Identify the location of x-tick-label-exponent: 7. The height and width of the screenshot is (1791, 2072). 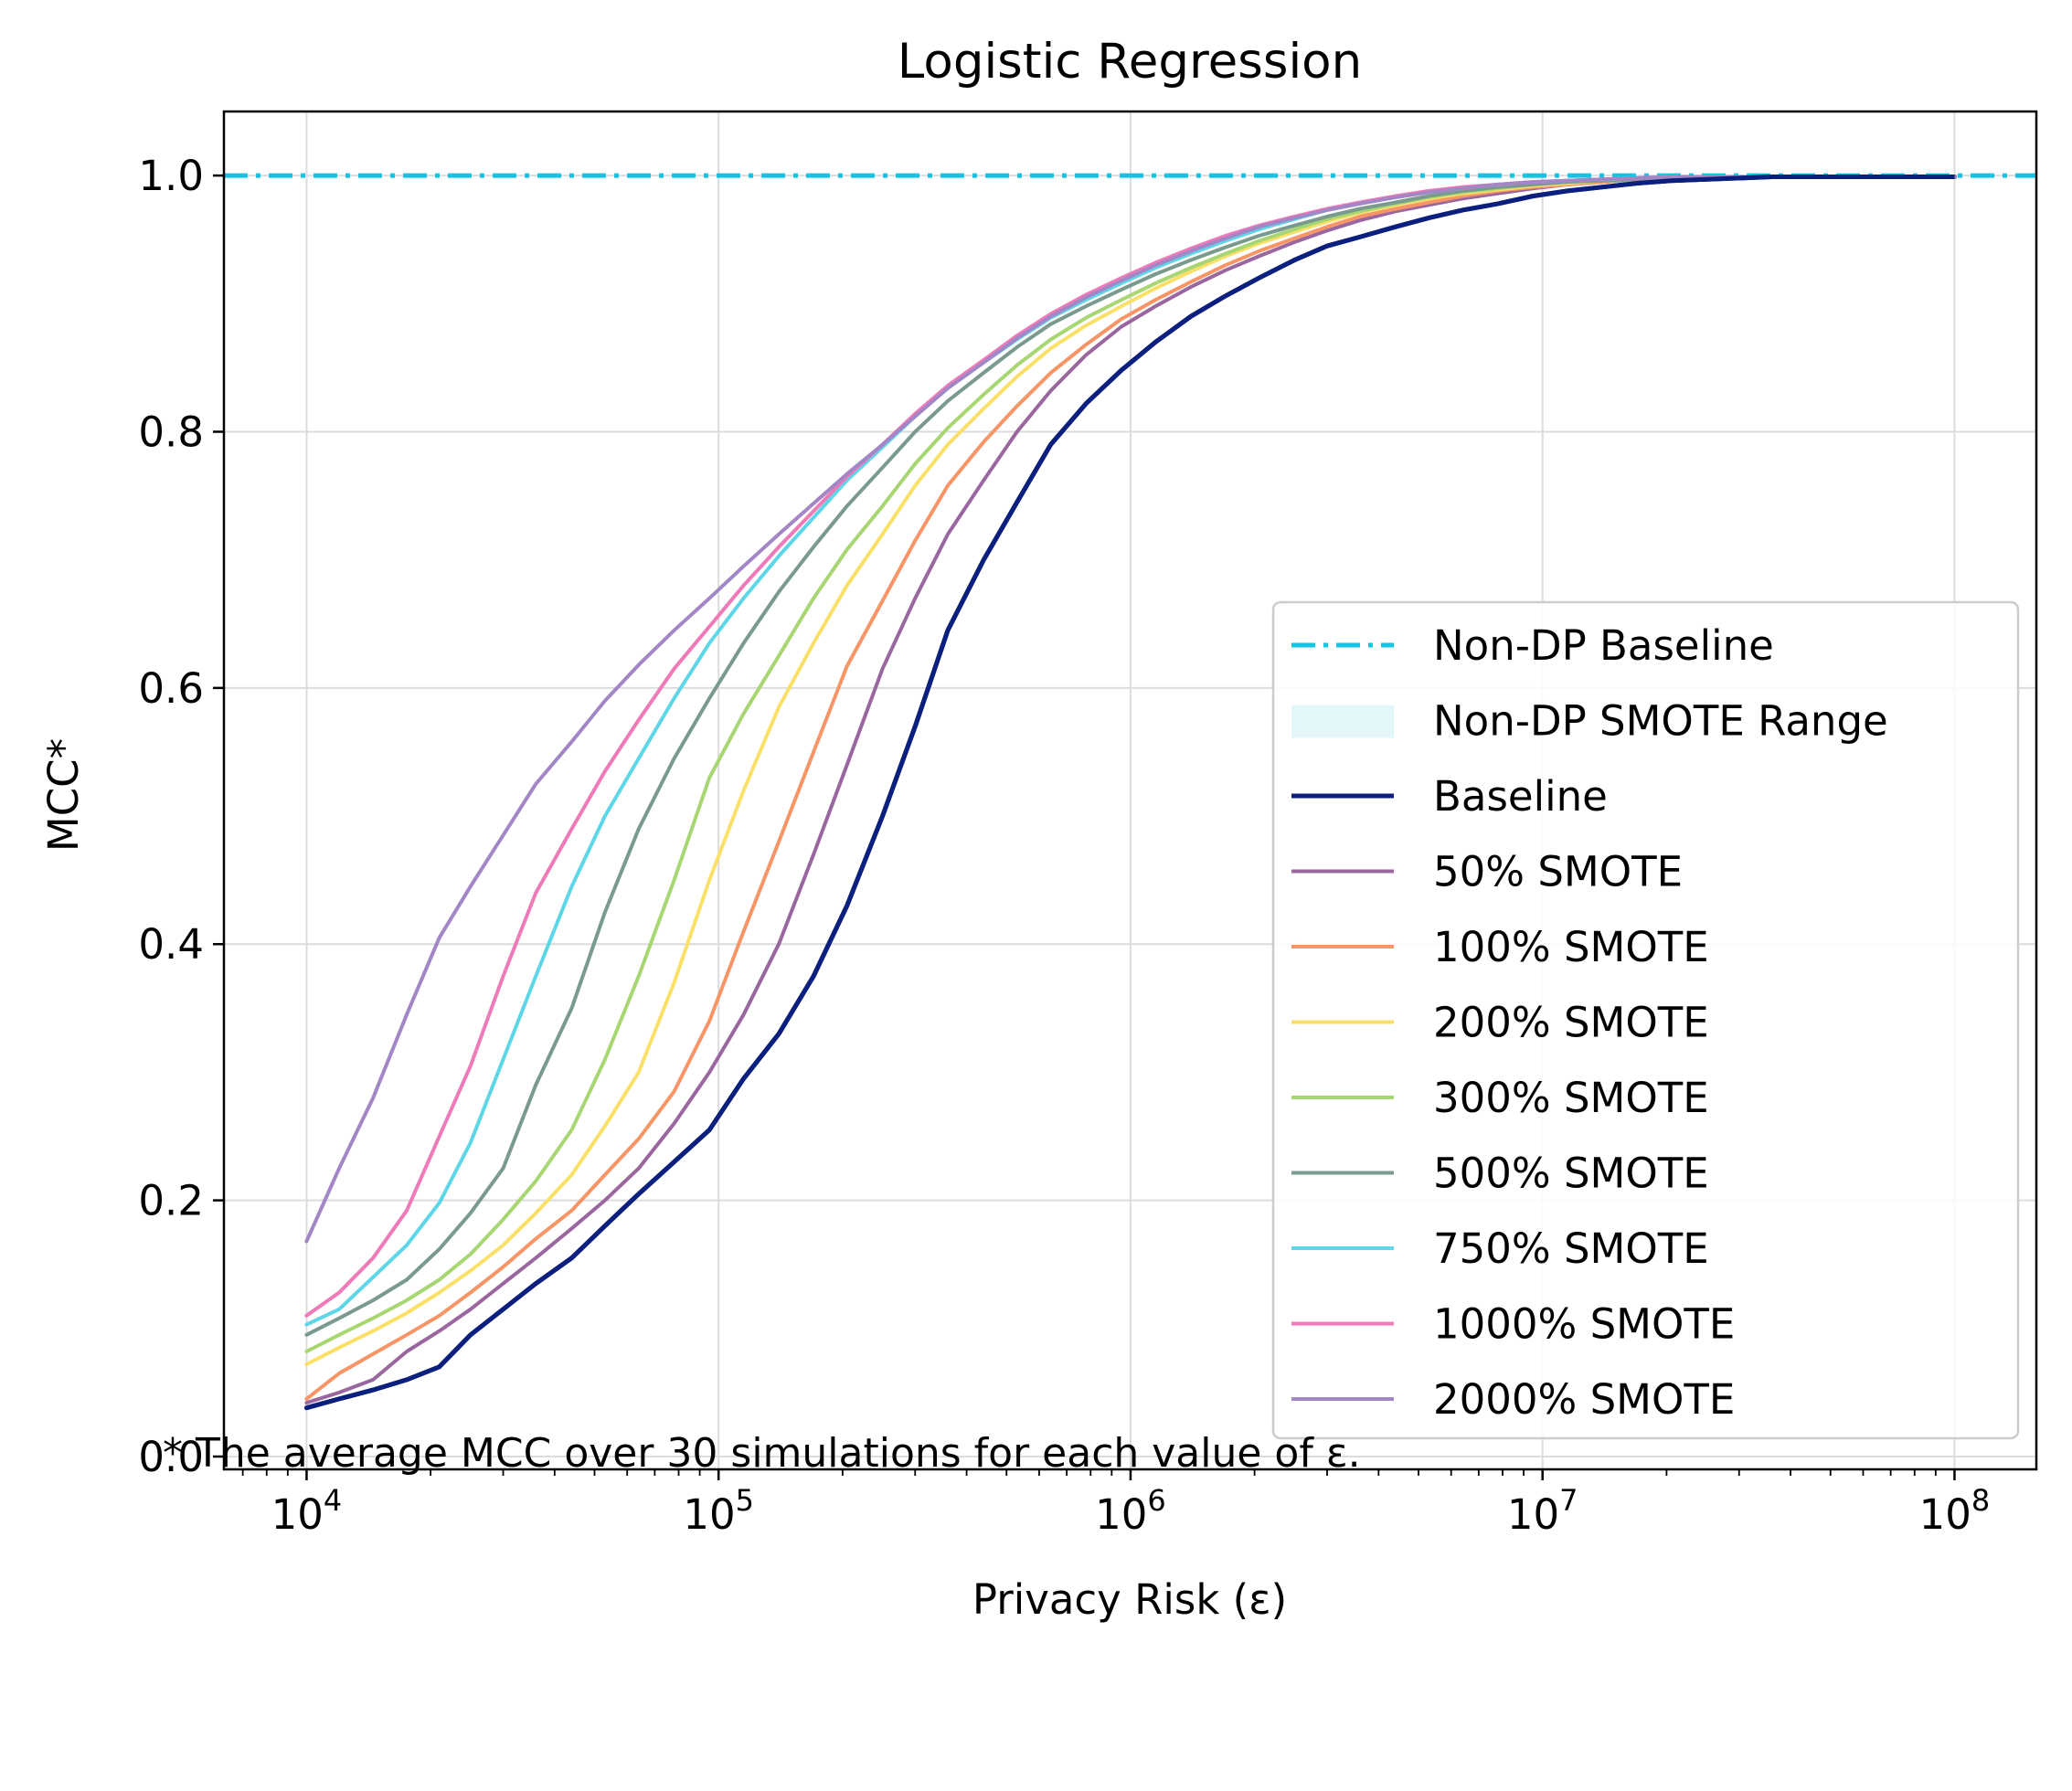
(1568, 1500).